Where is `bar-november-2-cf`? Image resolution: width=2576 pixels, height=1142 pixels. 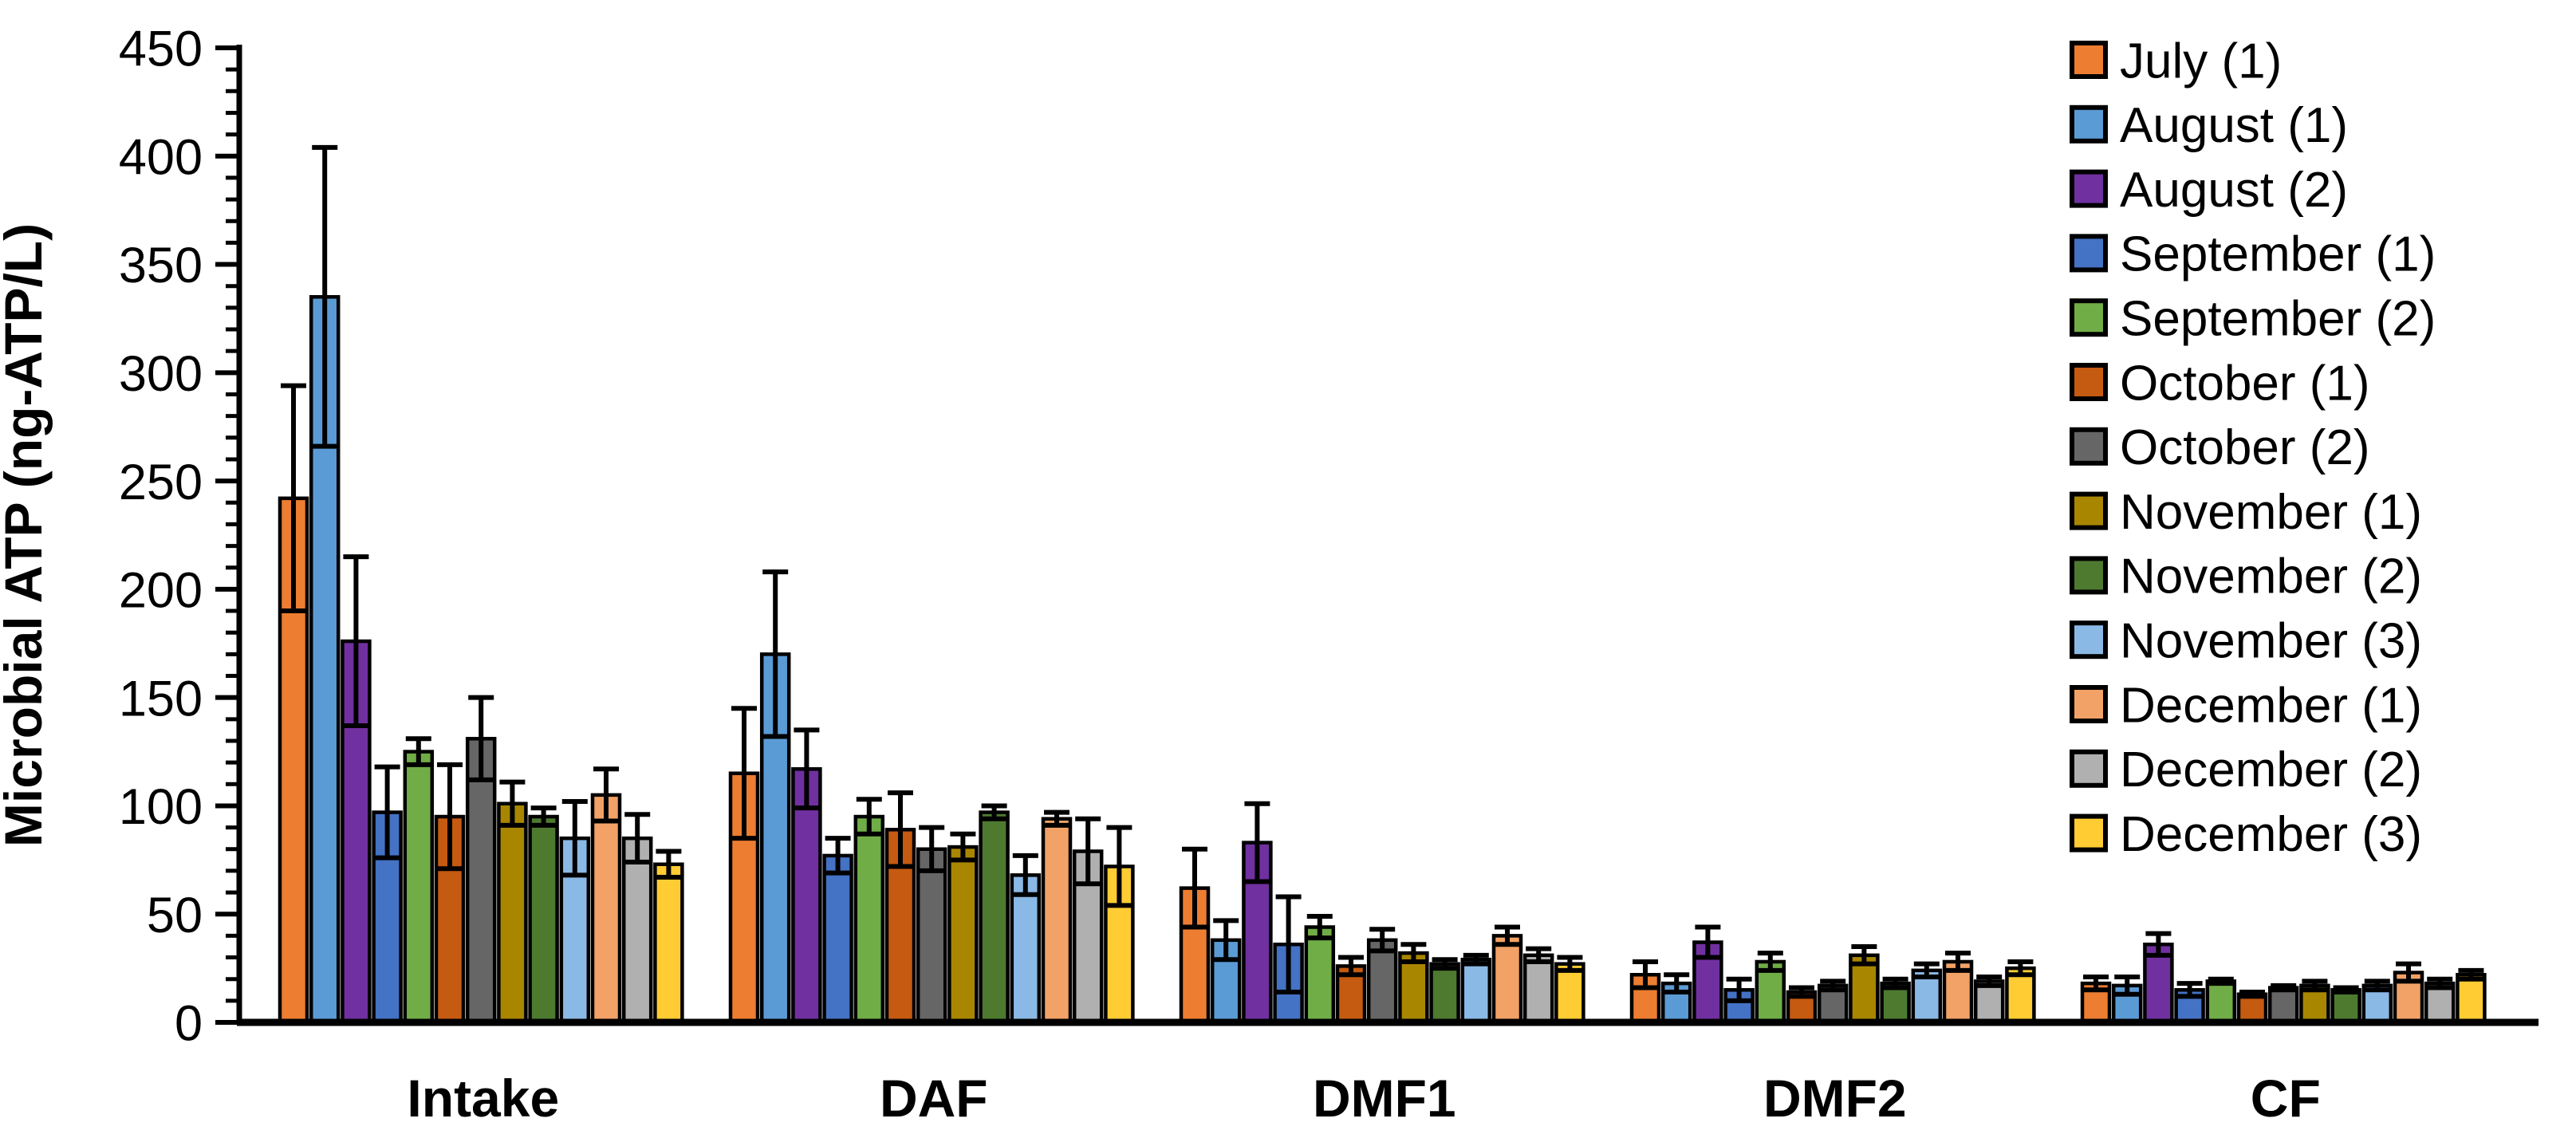
bar-november-2-cf is located at coordinates (2345, 1006).